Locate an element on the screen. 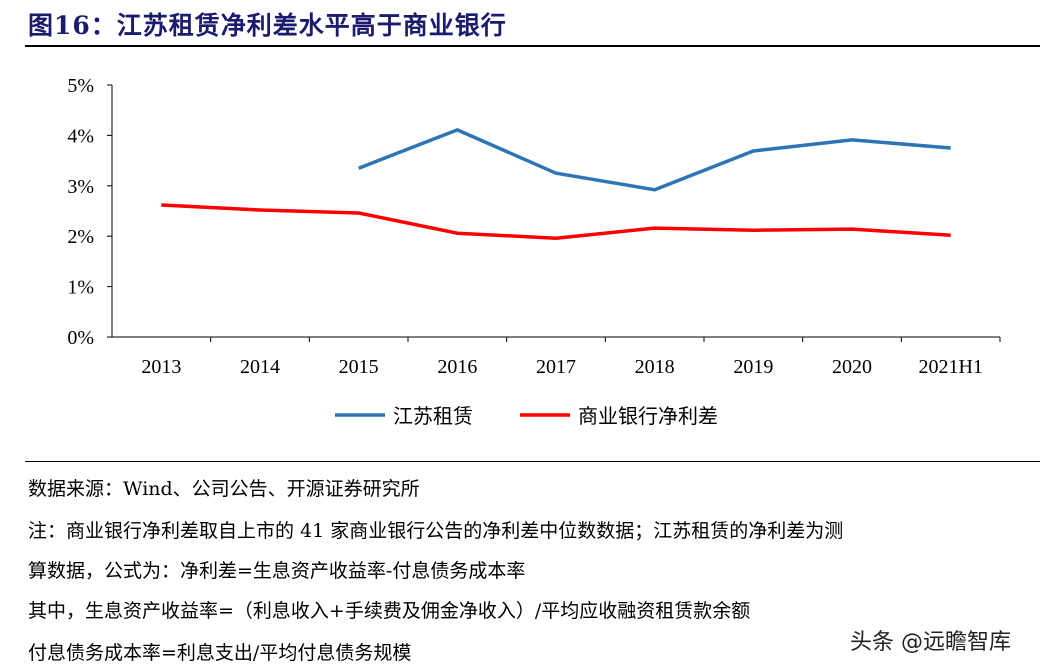  x-tick-label: 2021H1 is located at coordinates (950, 367).